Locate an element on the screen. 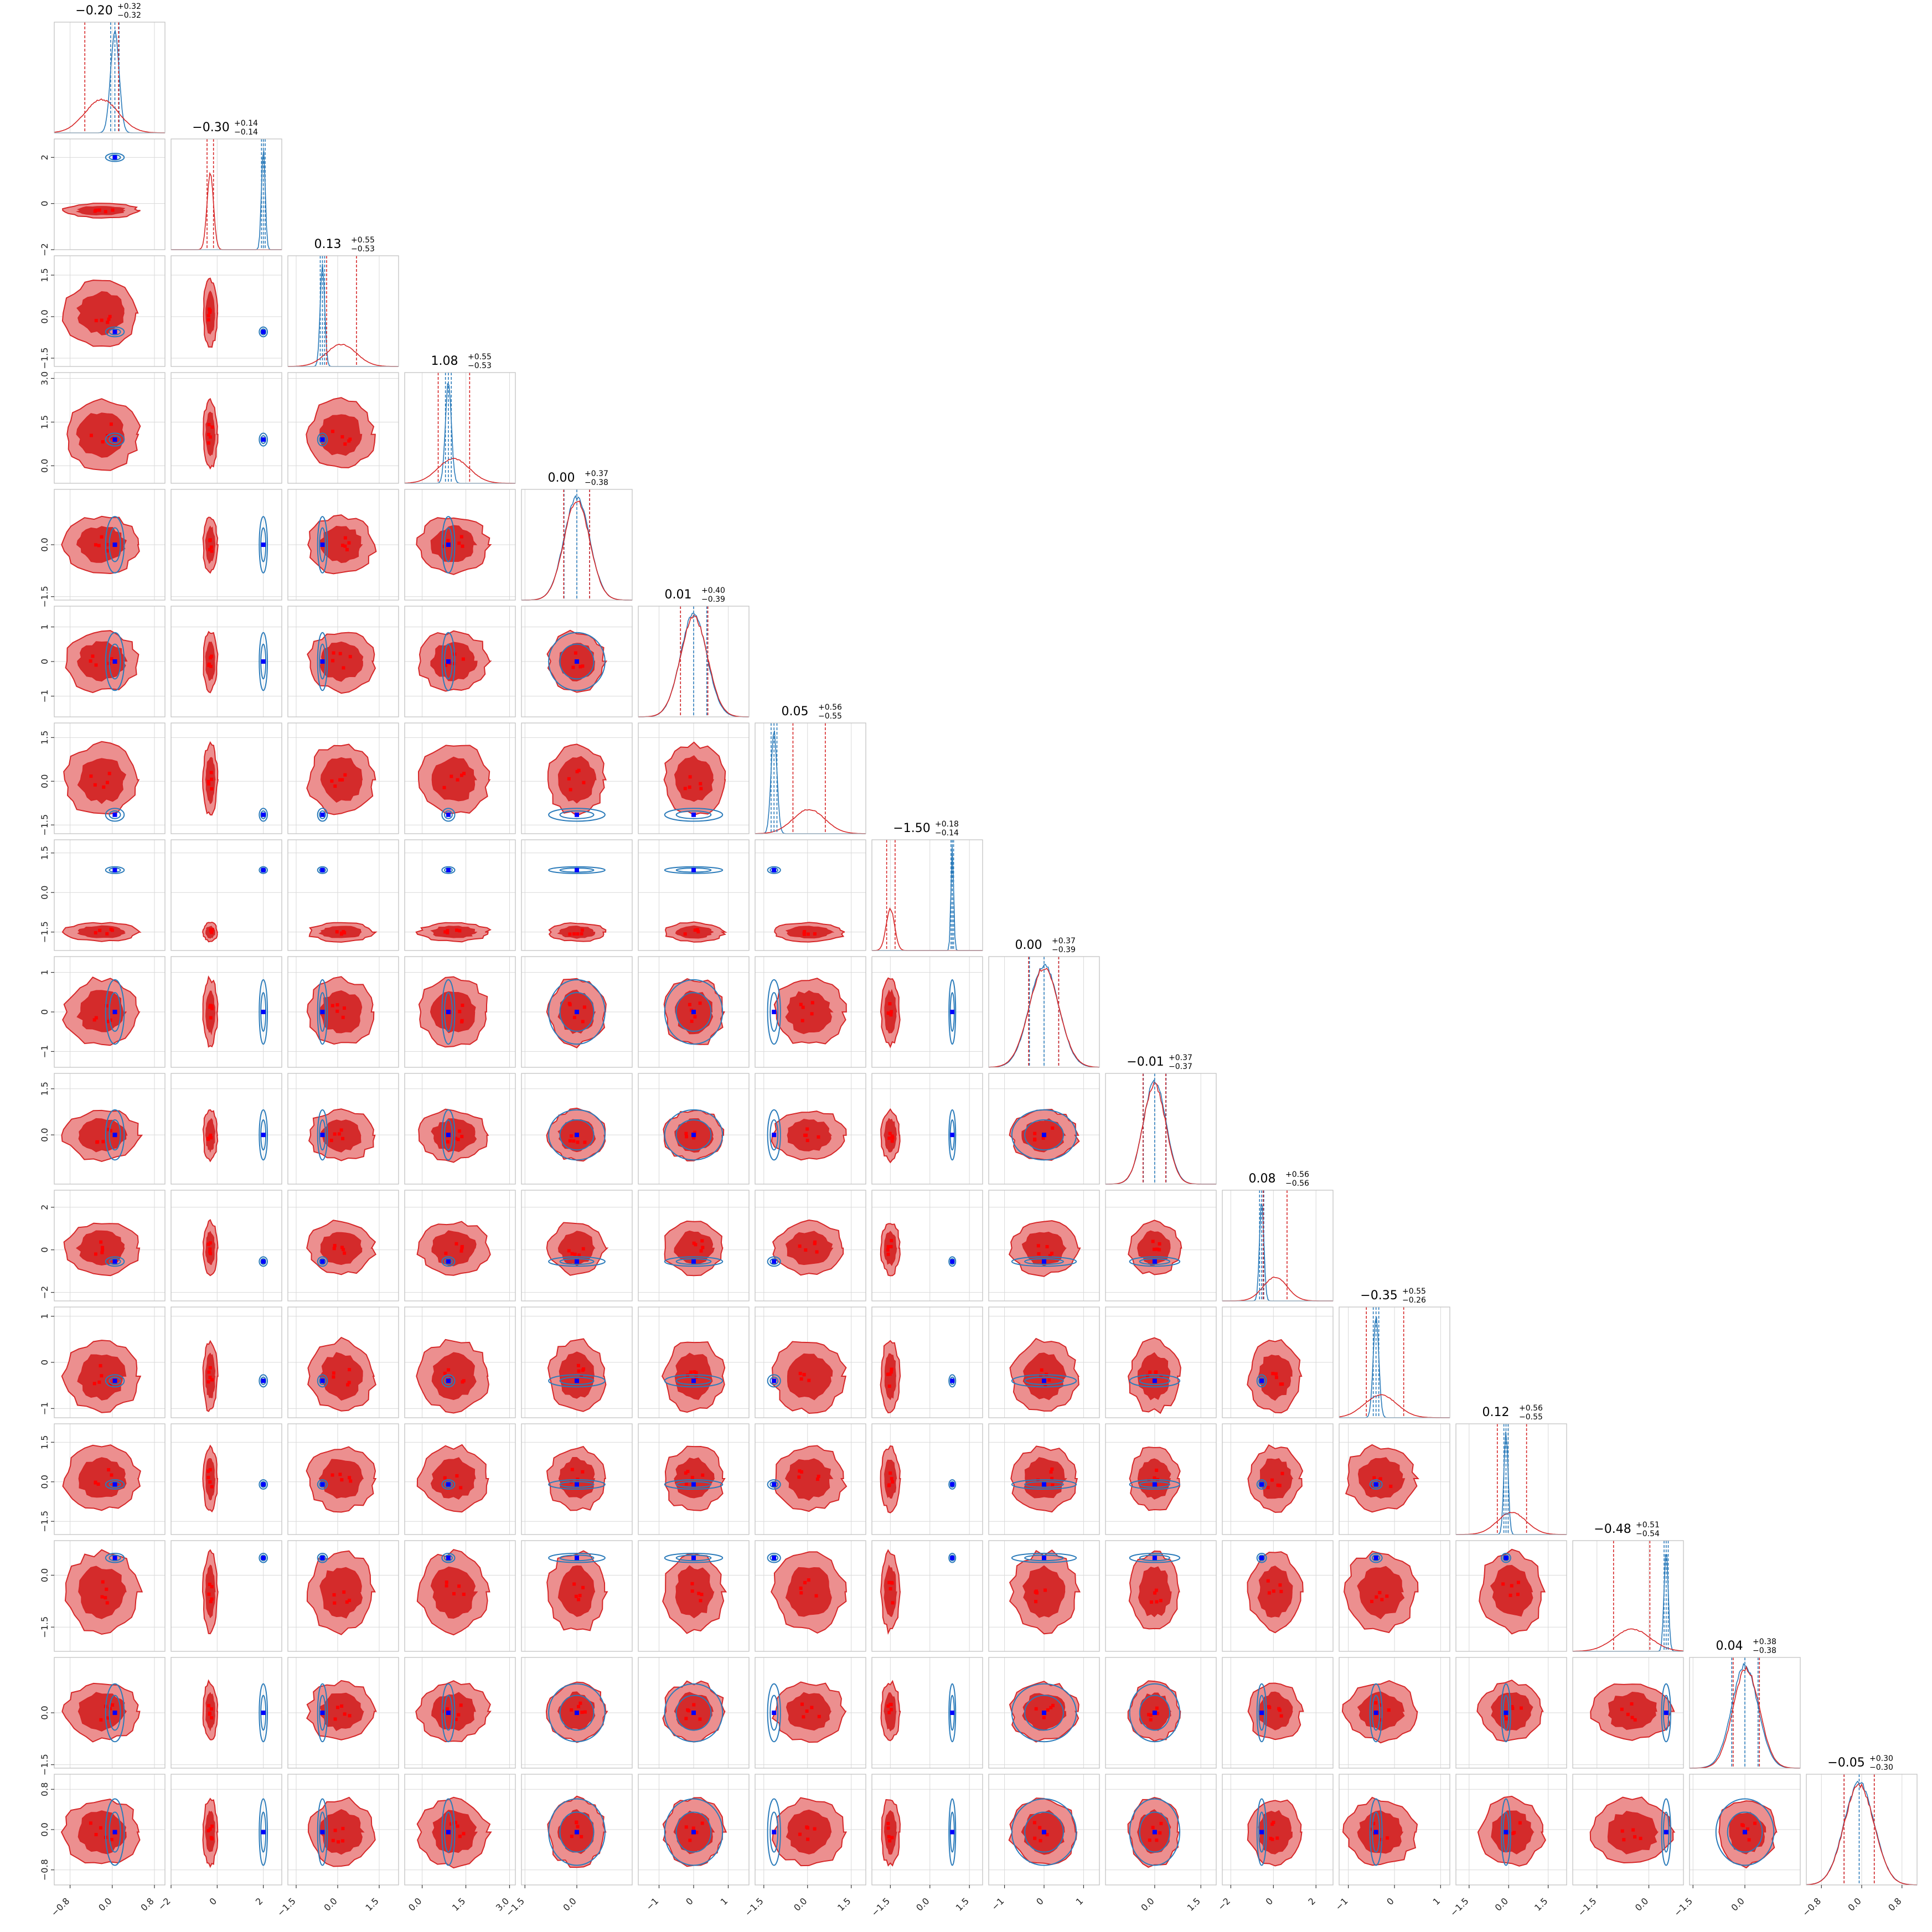 This screenshot has width=1932, height=1932. y-tick-label: −2 is located at coordinates (44, 1292).